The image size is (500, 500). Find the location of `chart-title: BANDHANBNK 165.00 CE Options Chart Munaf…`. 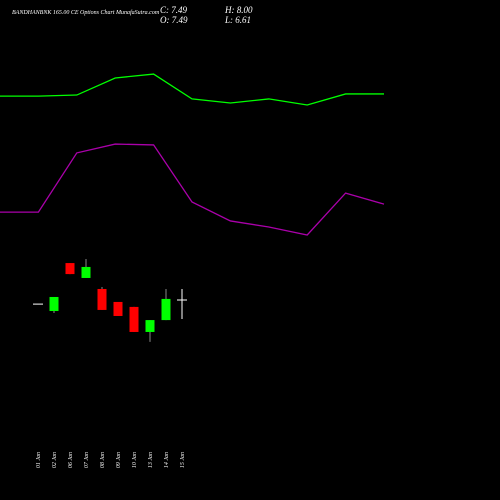

chart-title: BANDHANBNK 165.00 CE Options Chart Munaf… is located at coordinates (86, 12).